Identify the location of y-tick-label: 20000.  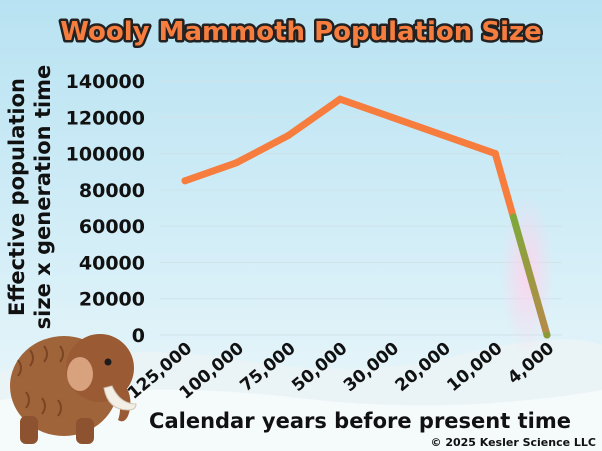
(112, 300).